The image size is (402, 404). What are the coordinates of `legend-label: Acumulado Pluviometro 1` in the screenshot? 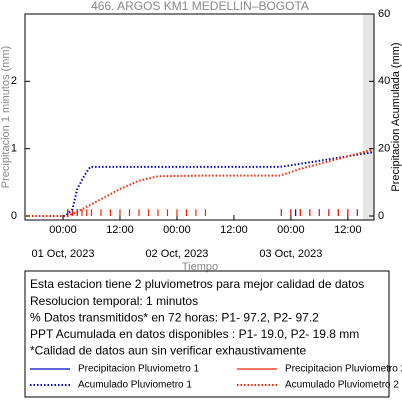 It's located at (135, 385).